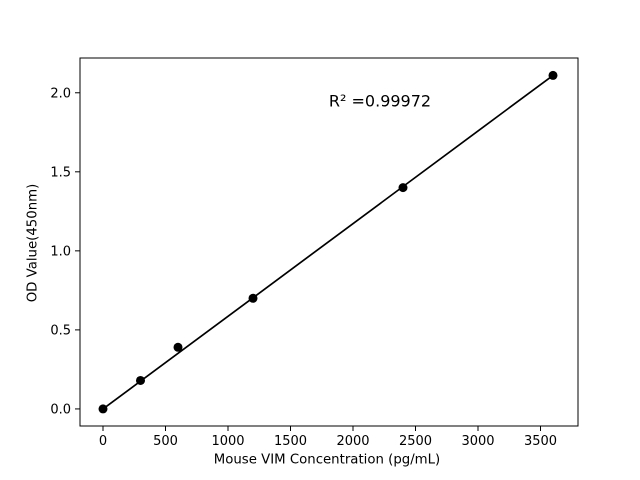 Image resolution: width=640 pixels, height=480 pixels. I want to click on y-tick-label: 1.5, so click(60, 172).